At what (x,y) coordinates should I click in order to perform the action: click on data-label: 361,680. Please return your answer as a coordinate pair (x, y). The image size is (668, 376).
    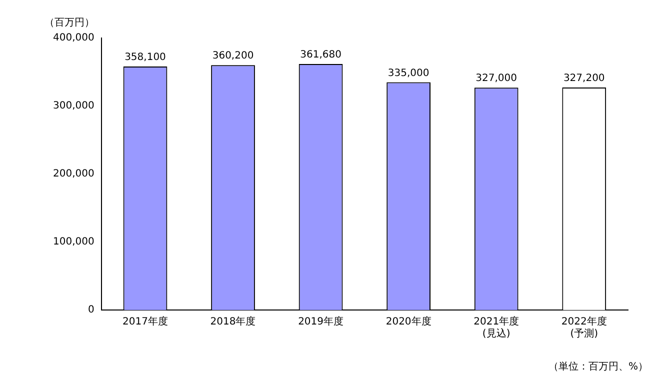
    Looking at the image, I should click on (321, 55).